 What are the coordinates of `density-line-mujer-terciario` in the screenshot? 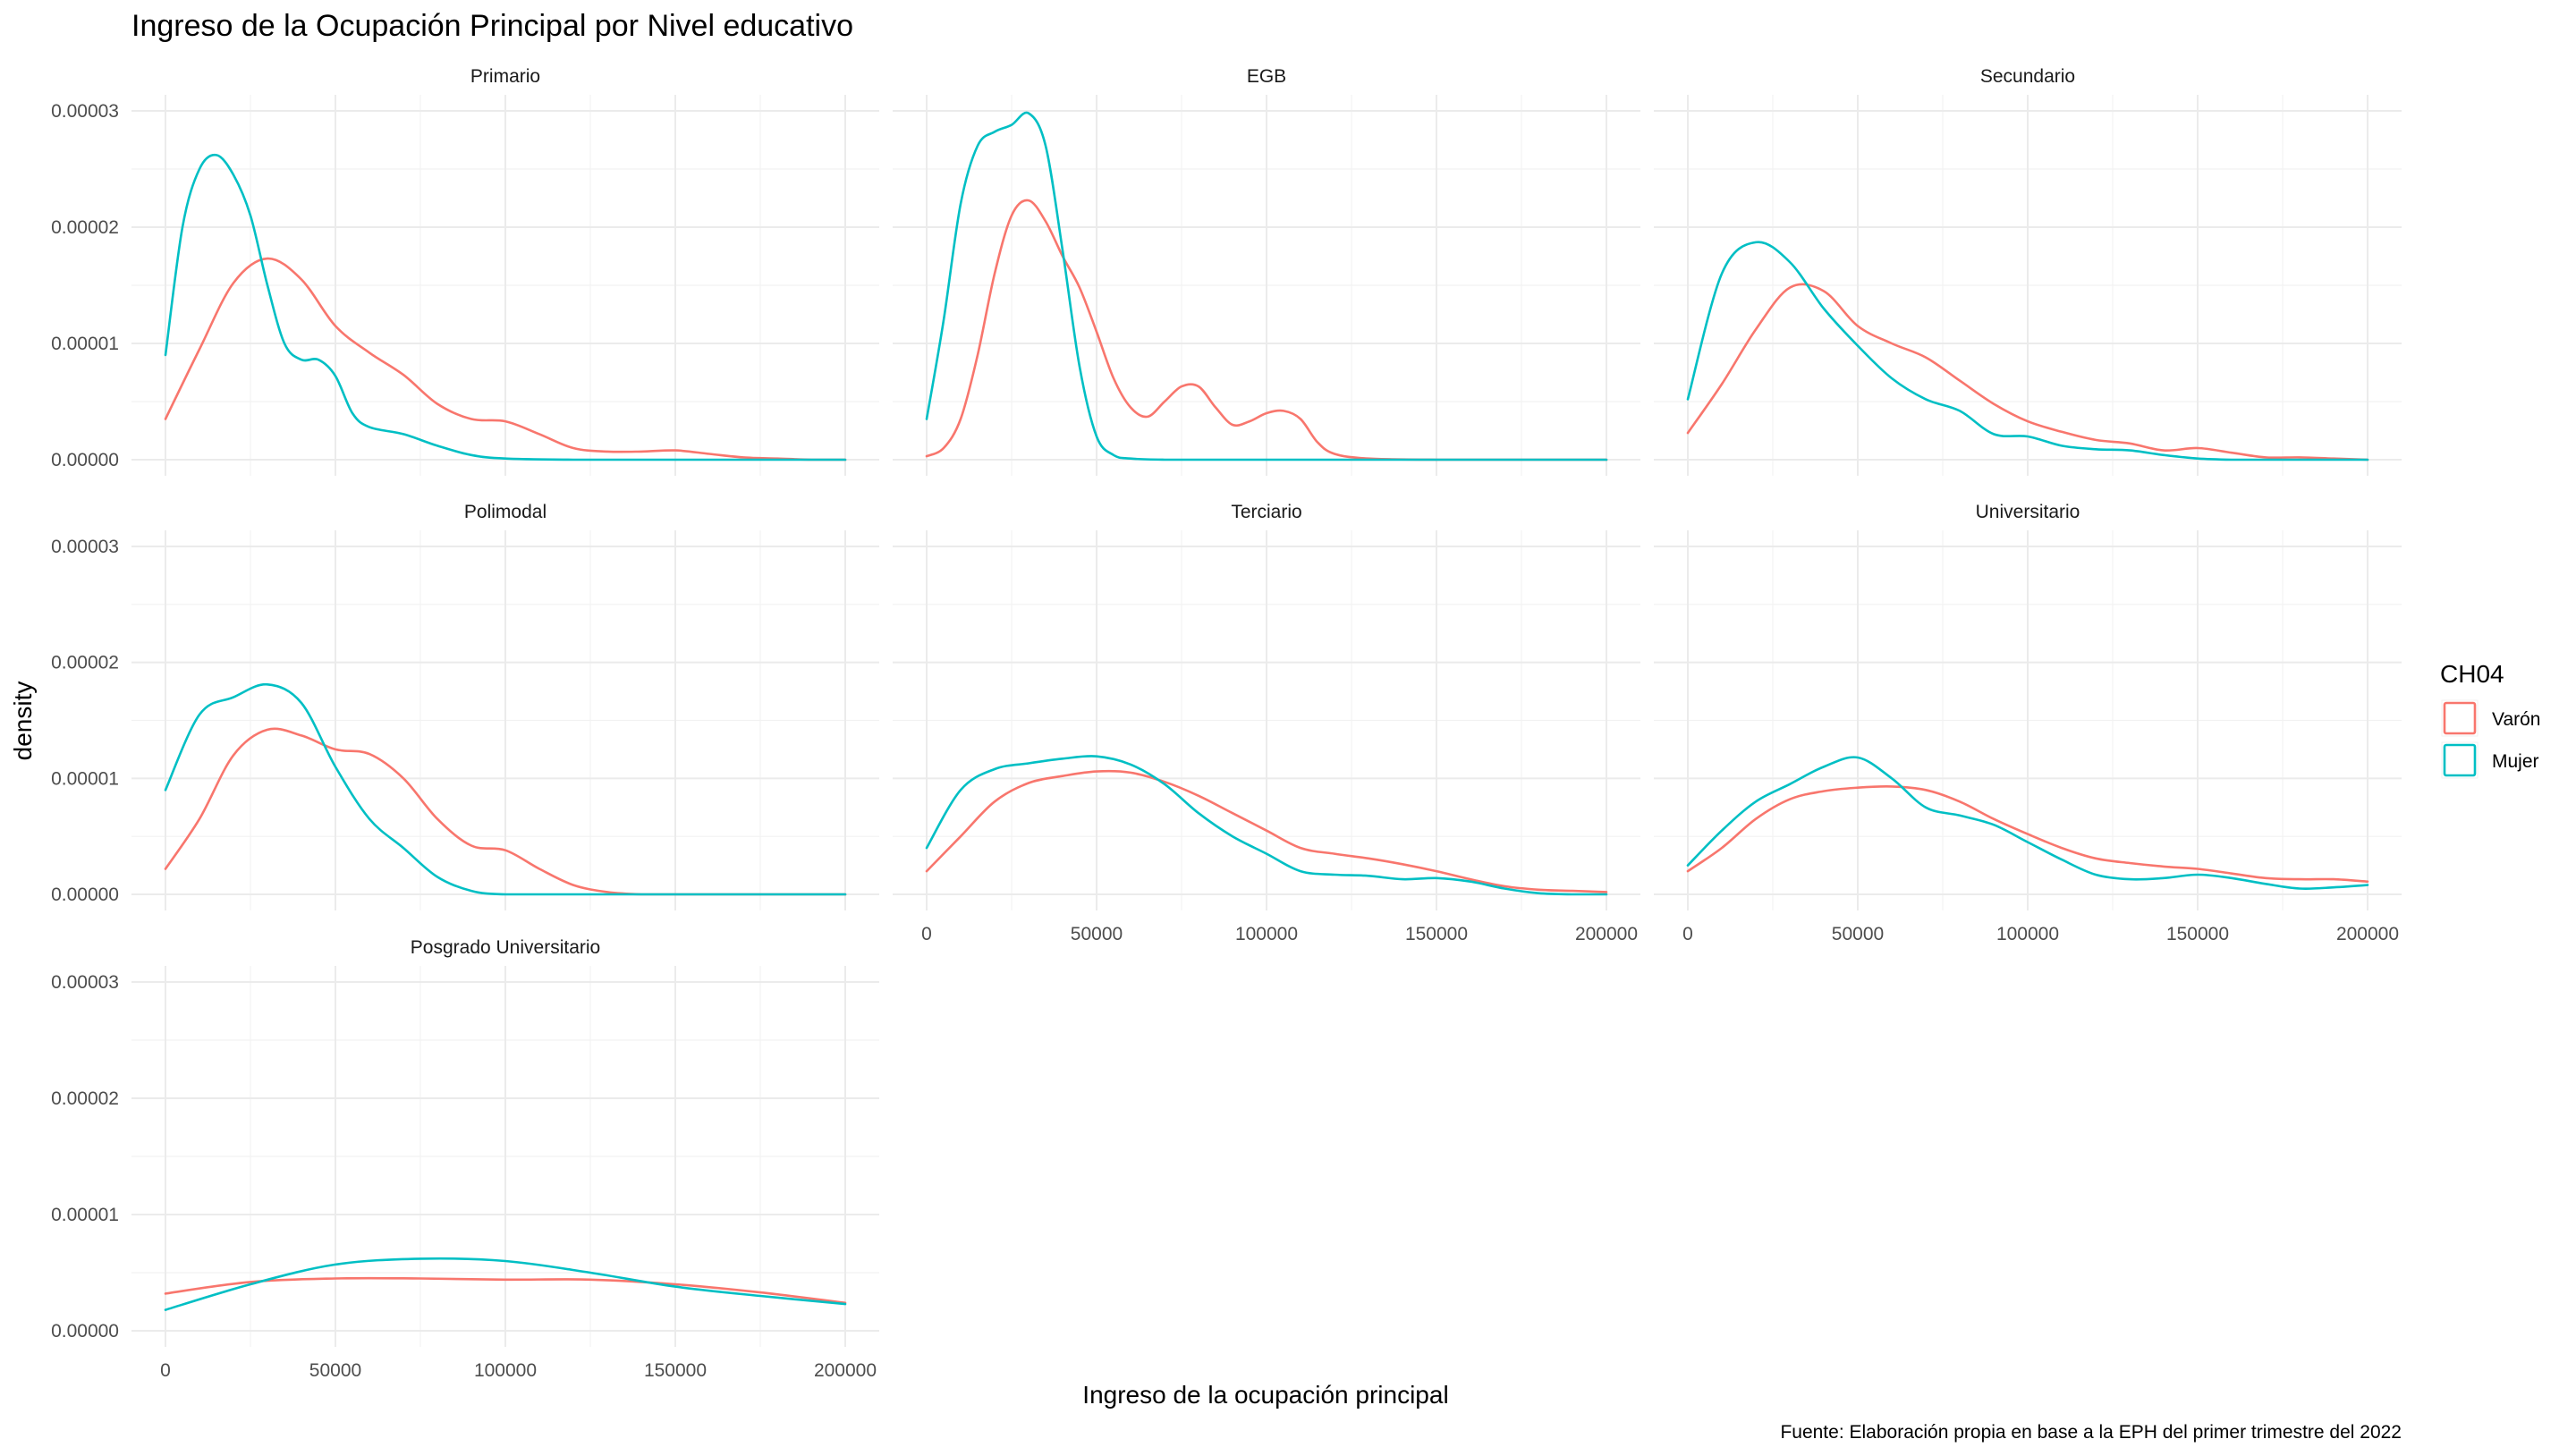 It's located at (1266, 825).